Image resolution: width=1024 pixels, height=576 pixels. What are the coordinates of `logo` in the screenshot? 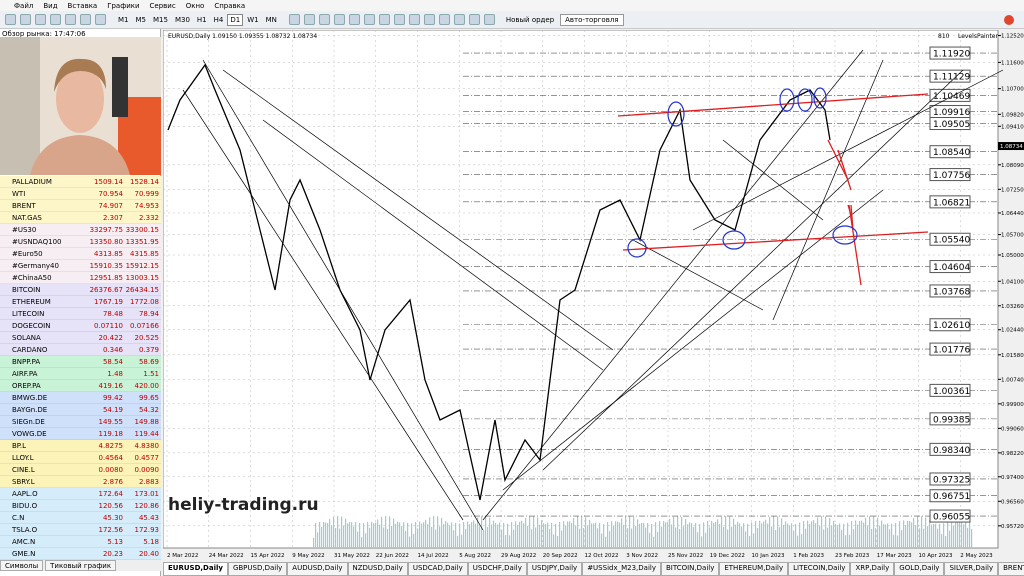 It's located at (1009, 19).